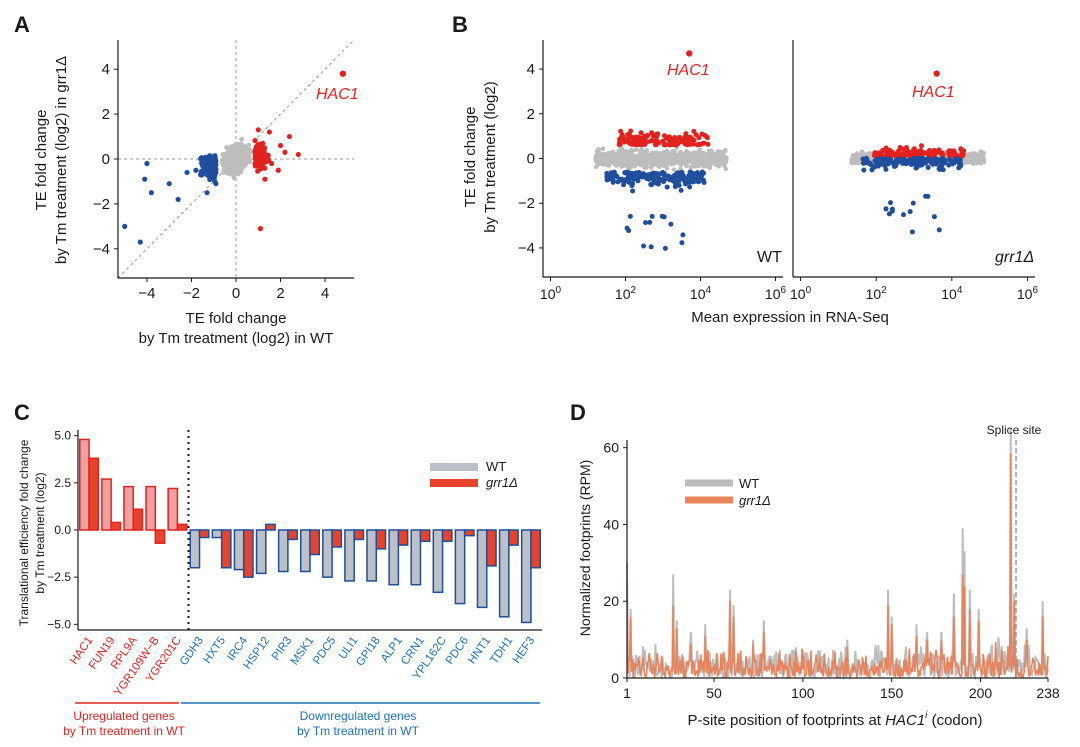  What do you see at coordinates (124, 731) in the screenshot?
I see `panel-c-group-up-line2: by Tm treatment in WT` at bounding box center [124, 731].